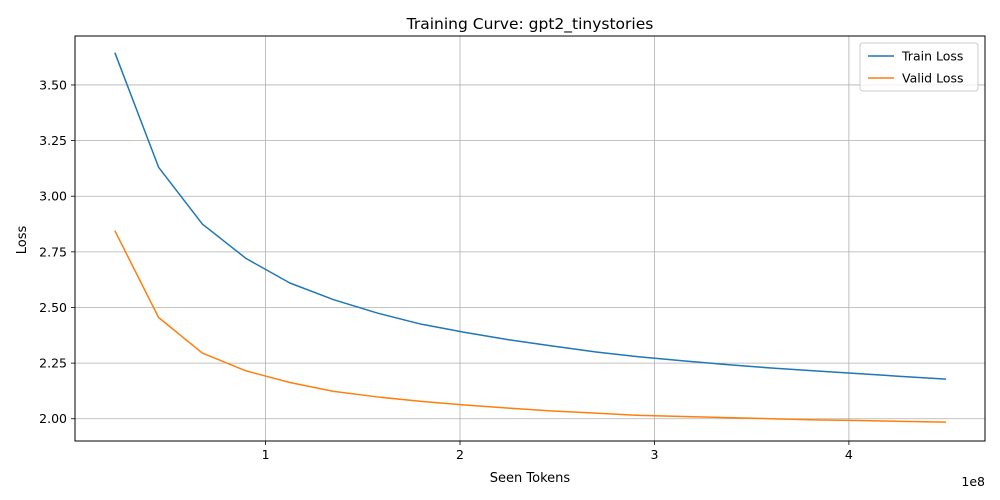 This screenshot has height=500, width=1000. I want to click on x-tick-label: 2, so click(460, 454).